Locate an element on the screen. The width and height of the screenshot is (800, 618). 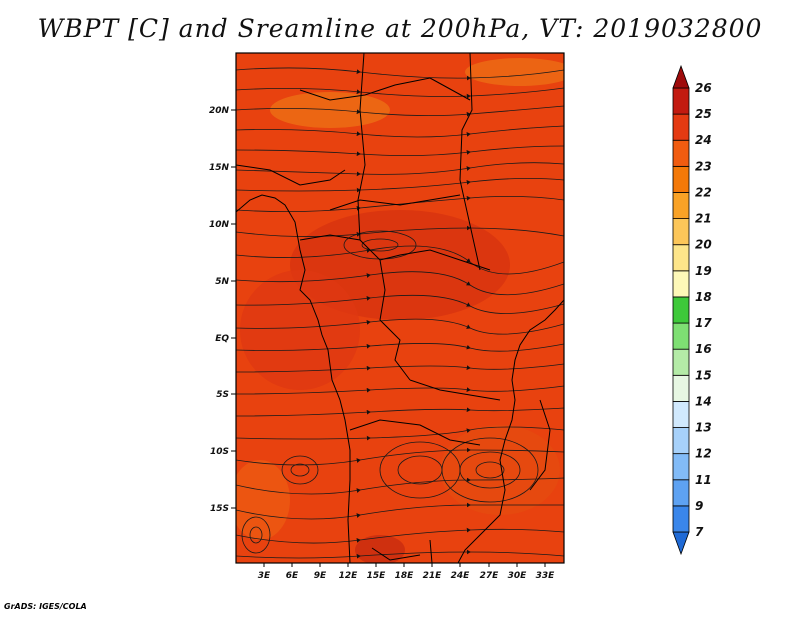
lat-tick-label: EQ is located at coordinates (222, 339).